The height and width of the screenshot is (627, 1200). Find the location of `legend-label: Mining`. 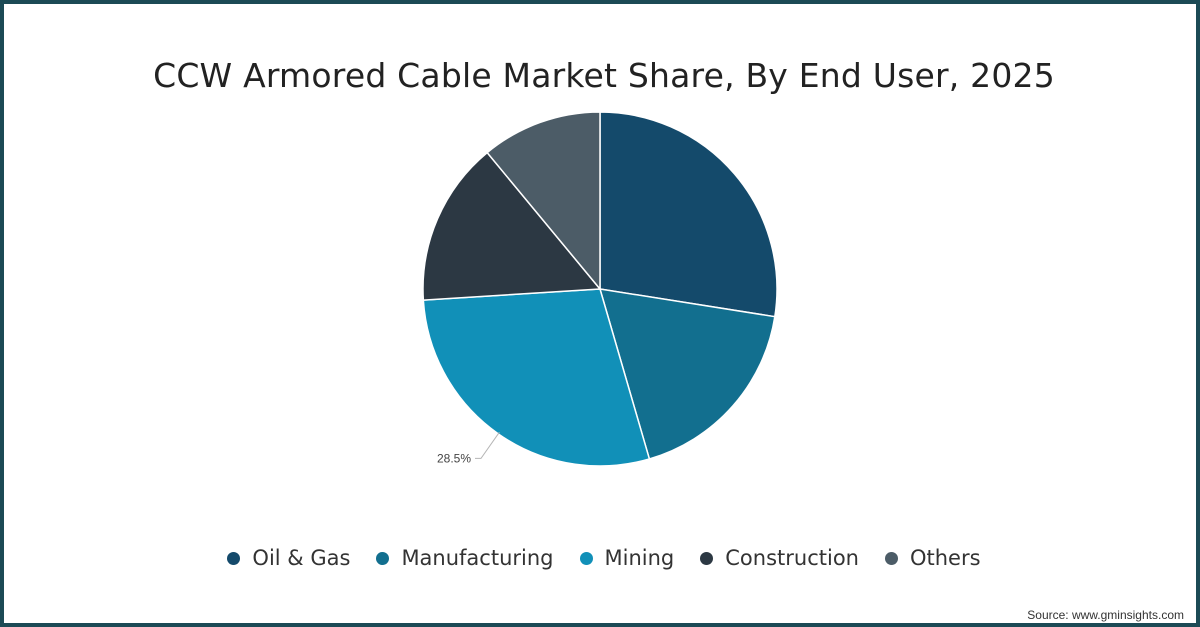

legend-label: Mining is located at coordinates (639, 558).